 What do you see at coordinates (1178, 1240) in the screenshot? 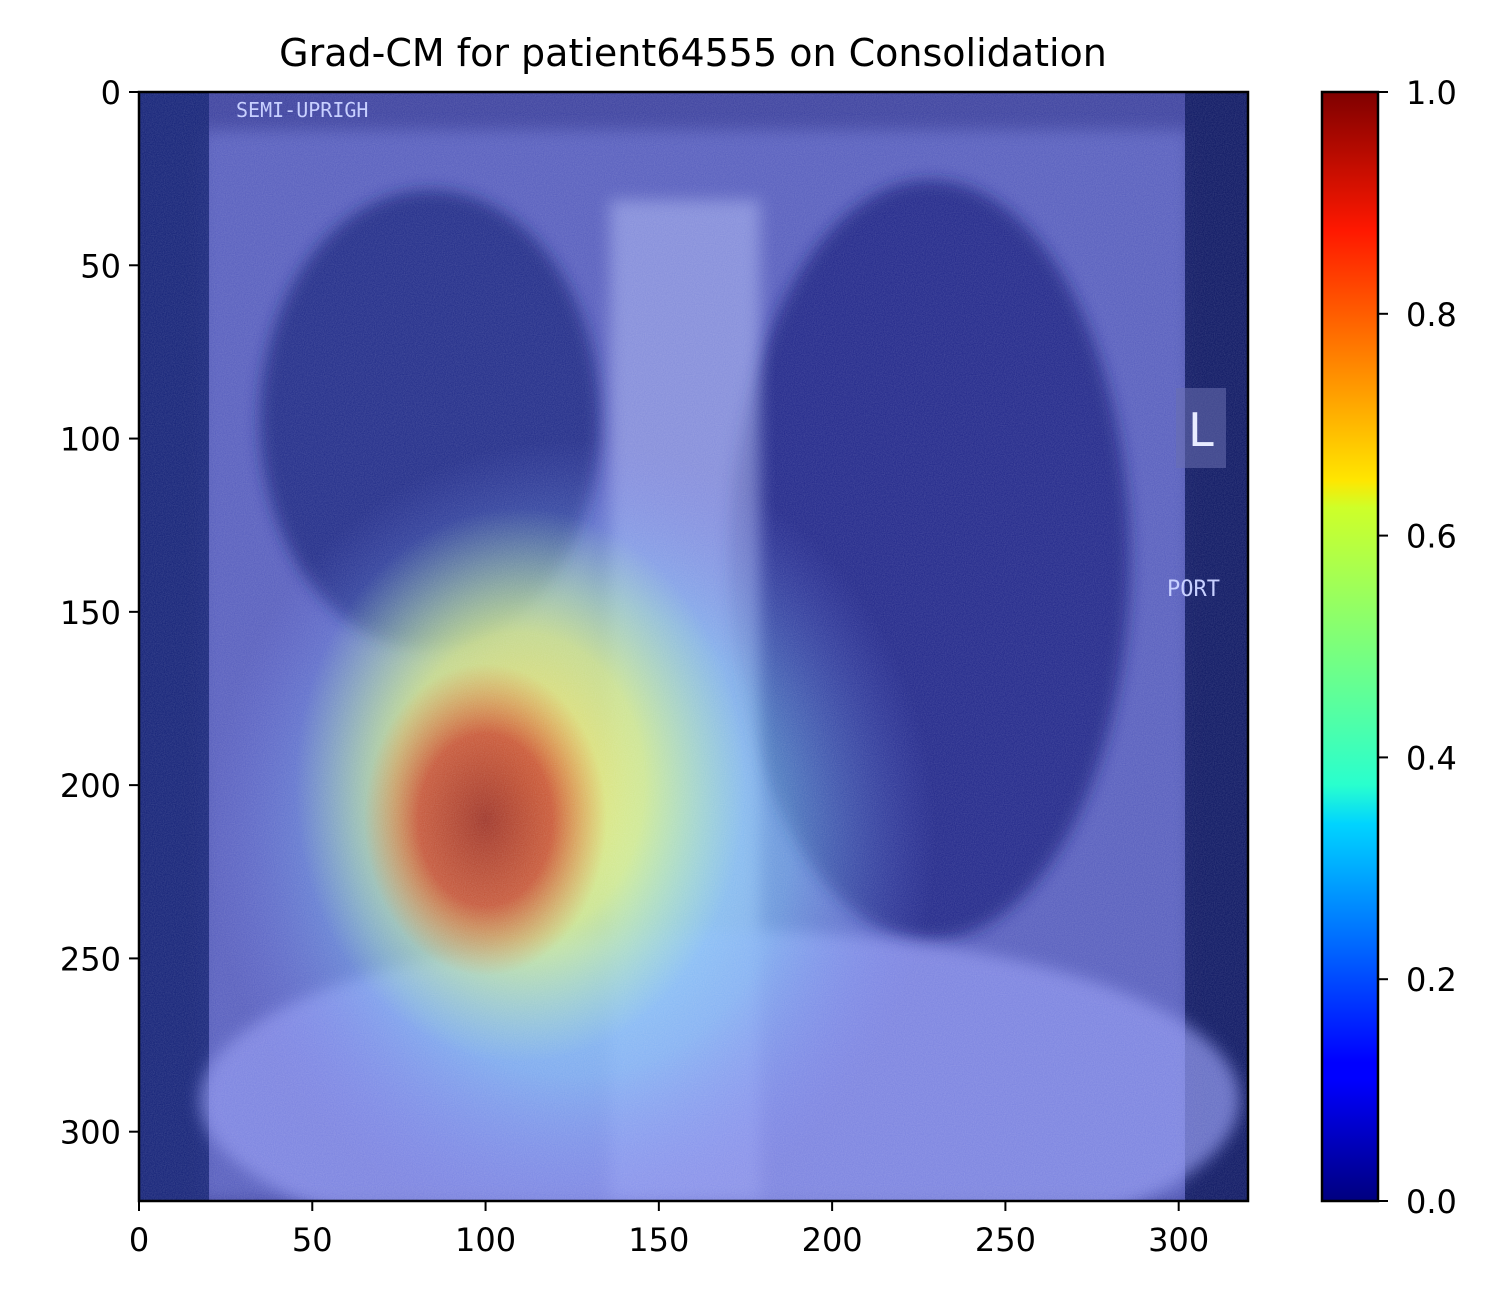
I see `x-tick-label: 300` at bounding box center [1178, 1240].